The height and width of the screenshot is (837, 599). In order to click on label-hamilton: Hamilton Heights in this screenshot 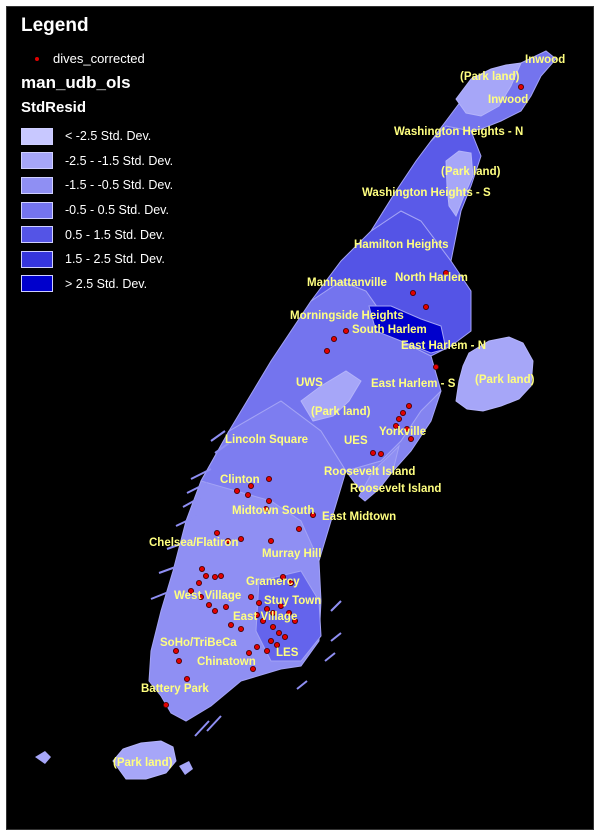, I will do `click(401, 245)`.